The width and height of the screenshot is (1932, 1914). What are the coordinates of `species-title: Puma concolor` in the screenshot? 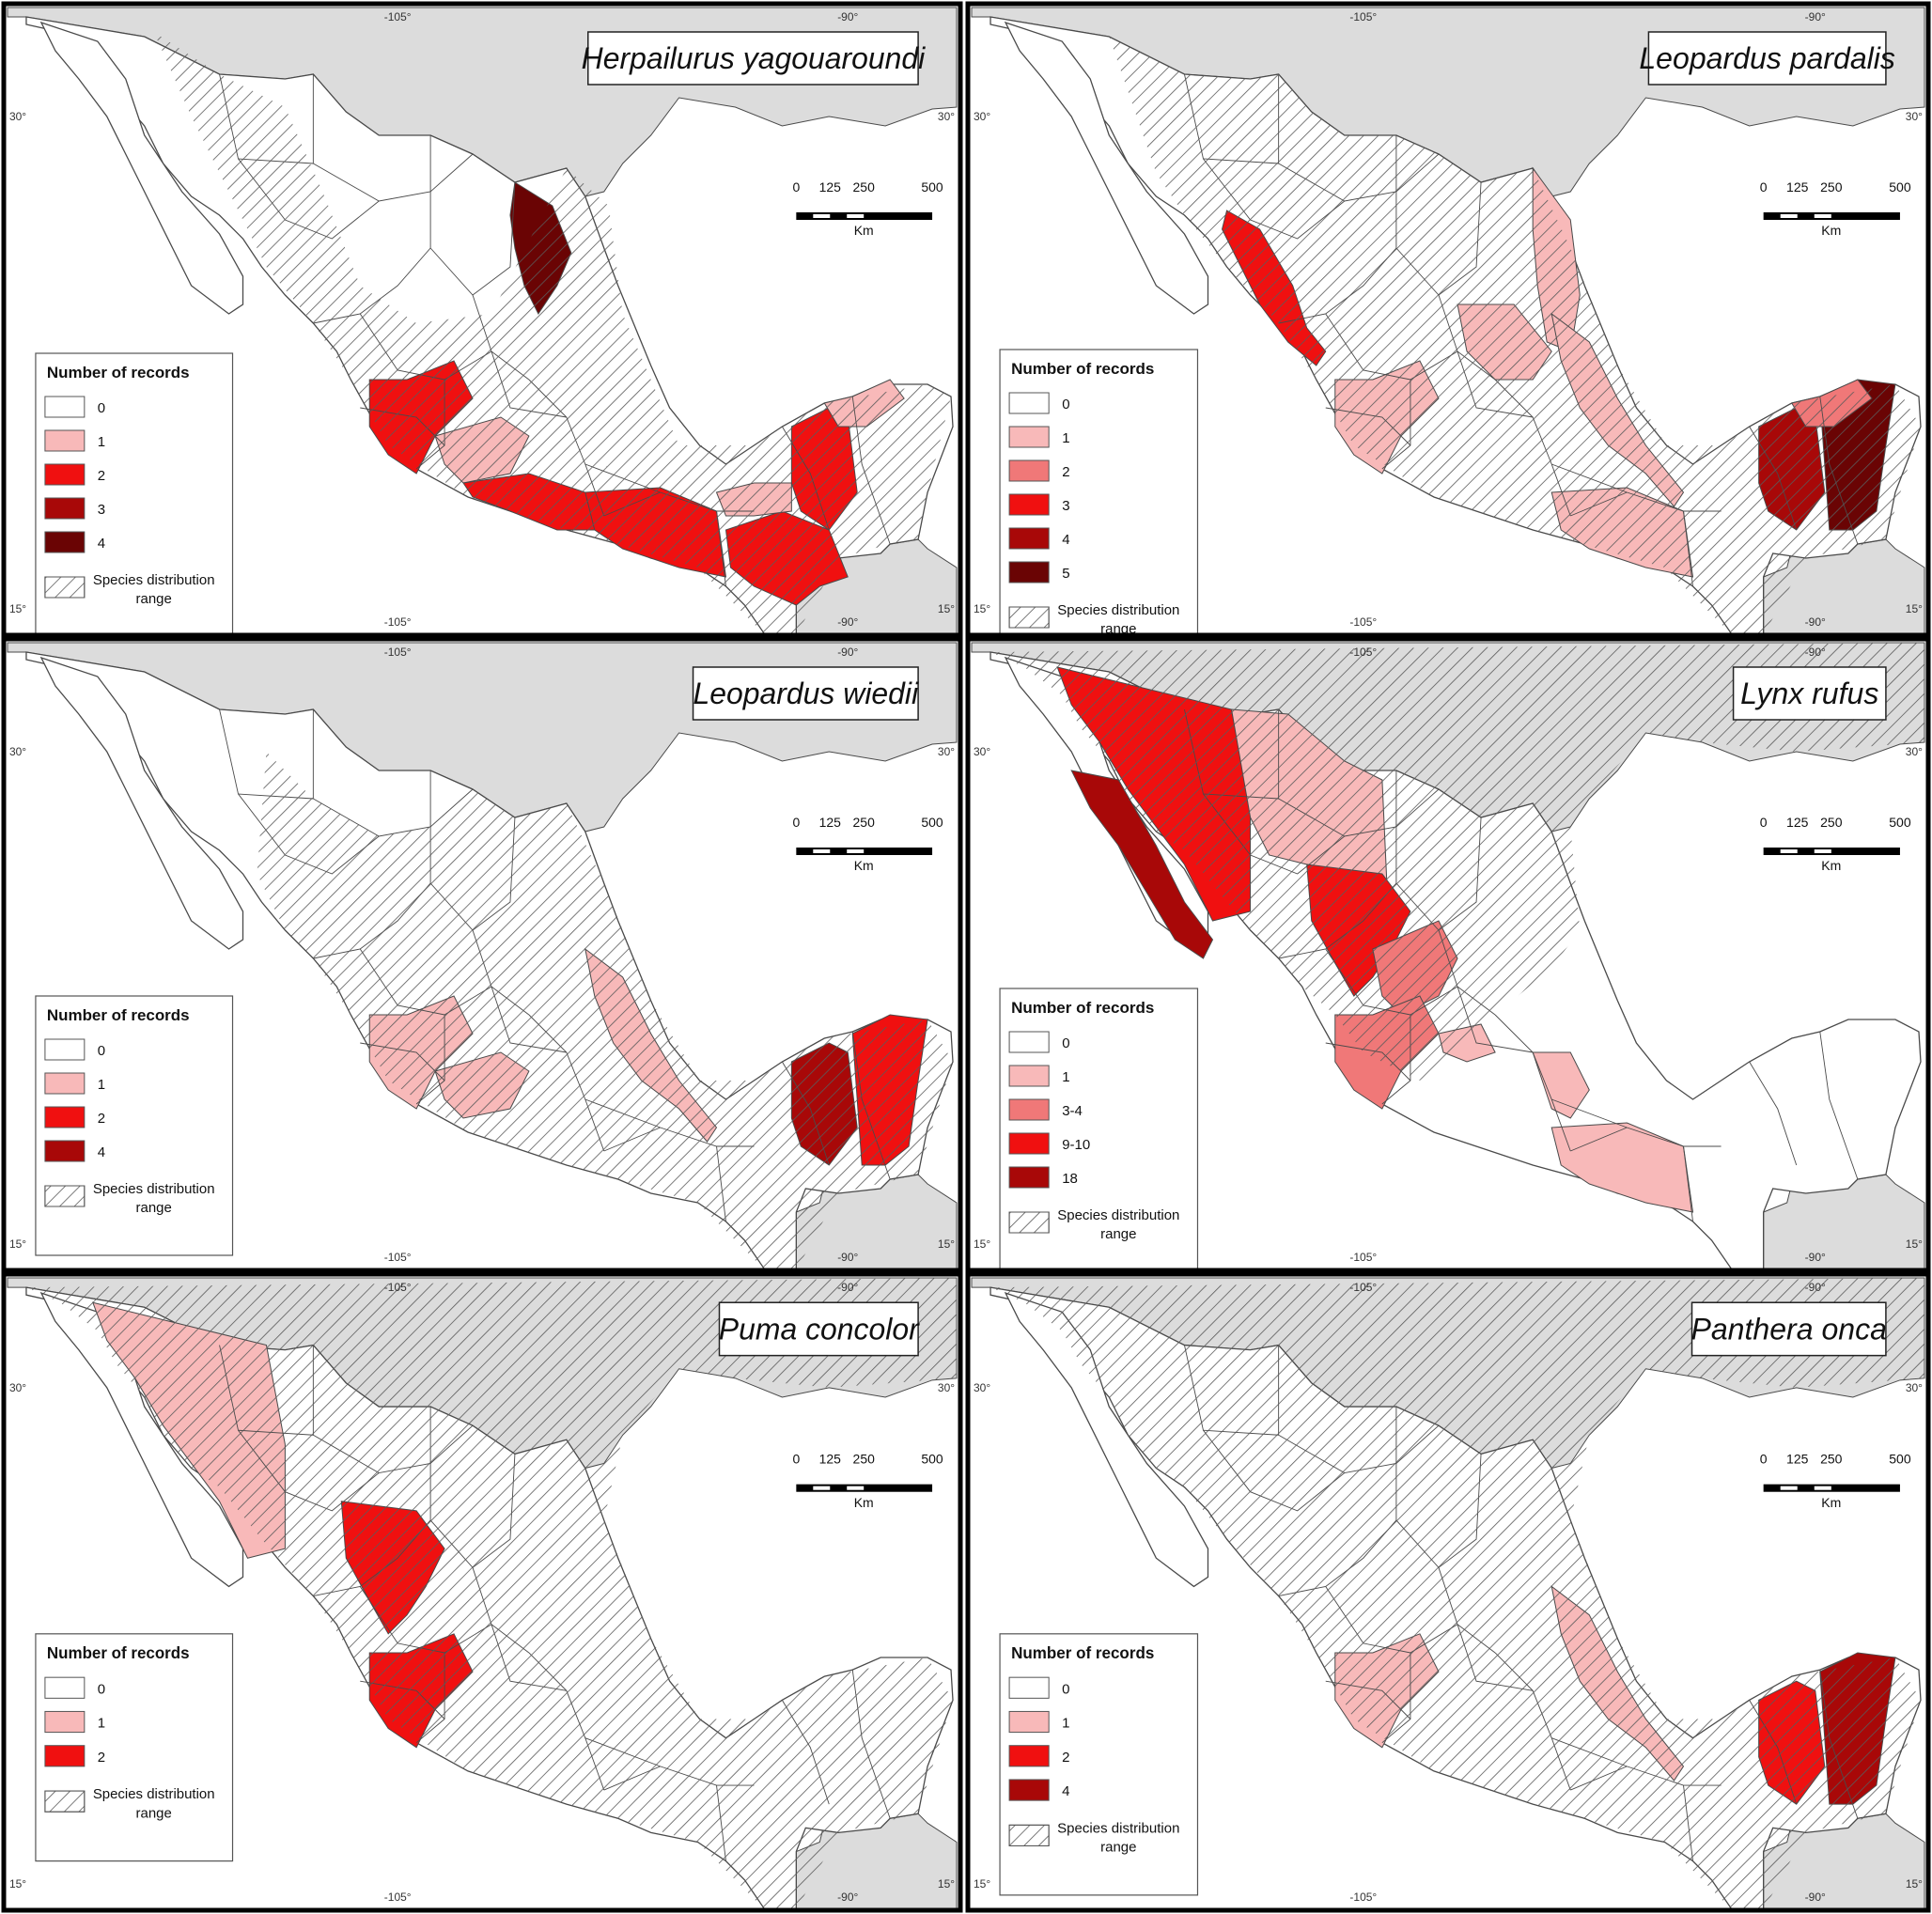 It's located at (819, 1329).